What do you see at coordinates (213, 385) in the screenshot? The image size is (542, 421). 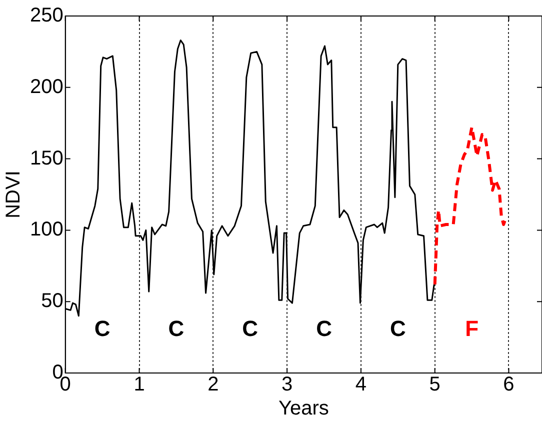 I see `x-tick-label: 2` at bounding box center [213, 385].